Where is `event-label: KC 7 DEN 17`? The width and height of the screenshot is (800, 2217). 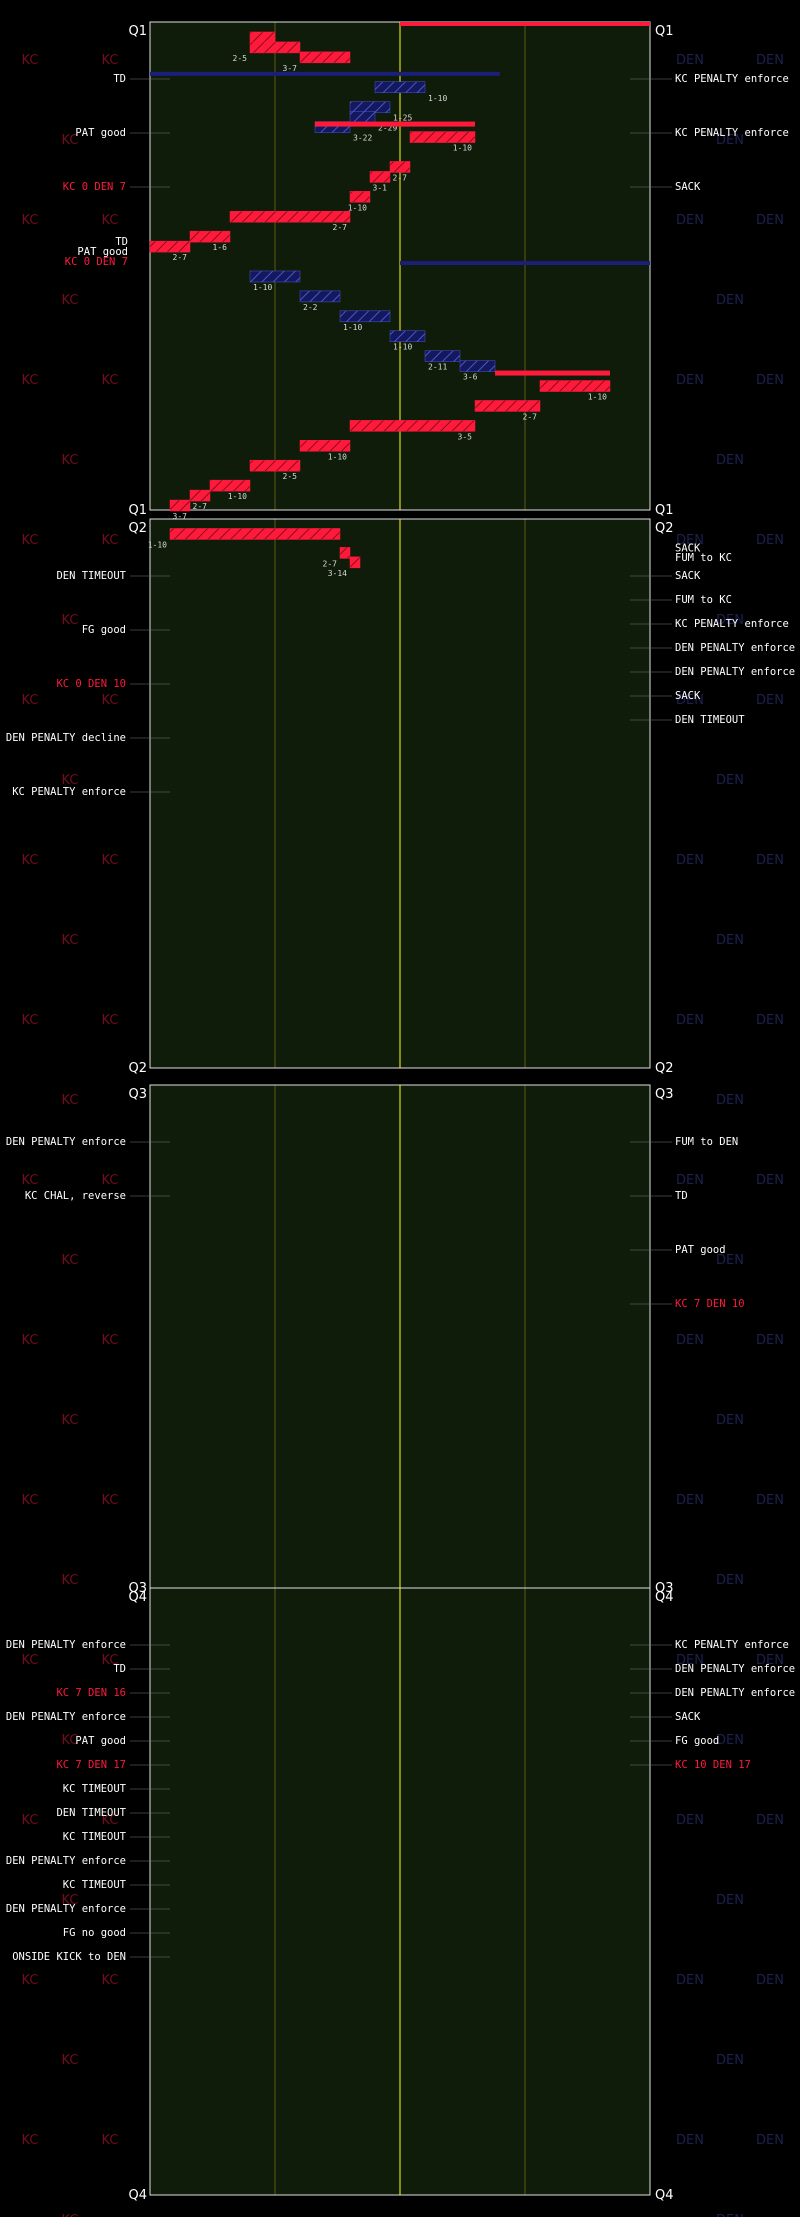 event-label: KC 7 DEN 17 is located at coordinates (91, 1765).